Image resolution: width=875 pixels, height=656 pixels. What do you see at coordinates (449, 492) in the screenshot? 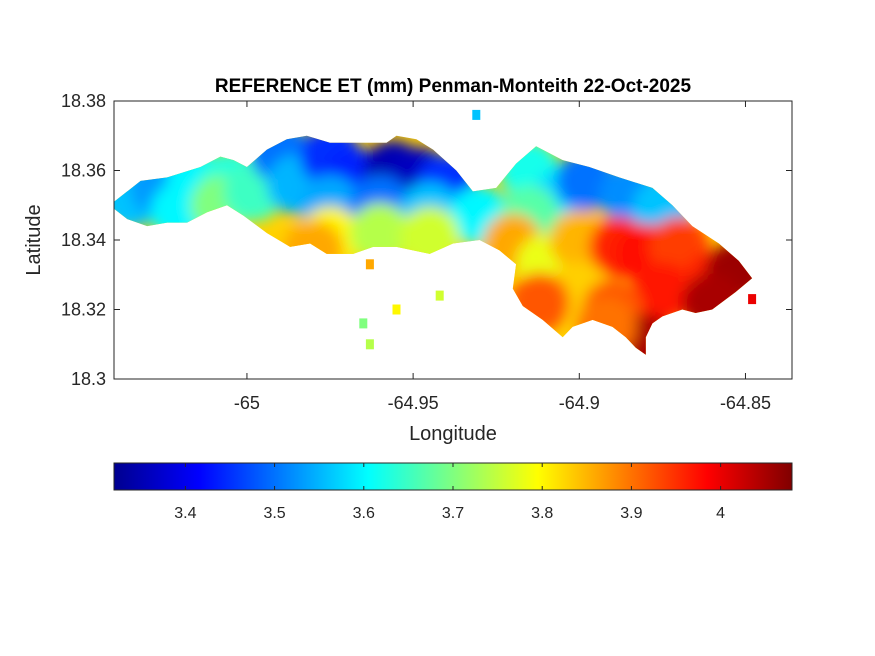
I see `colorbar-ticks: 3.4 3.5 3.6 3.7 3.8 3.9 4` at bounding box center [449, 492].